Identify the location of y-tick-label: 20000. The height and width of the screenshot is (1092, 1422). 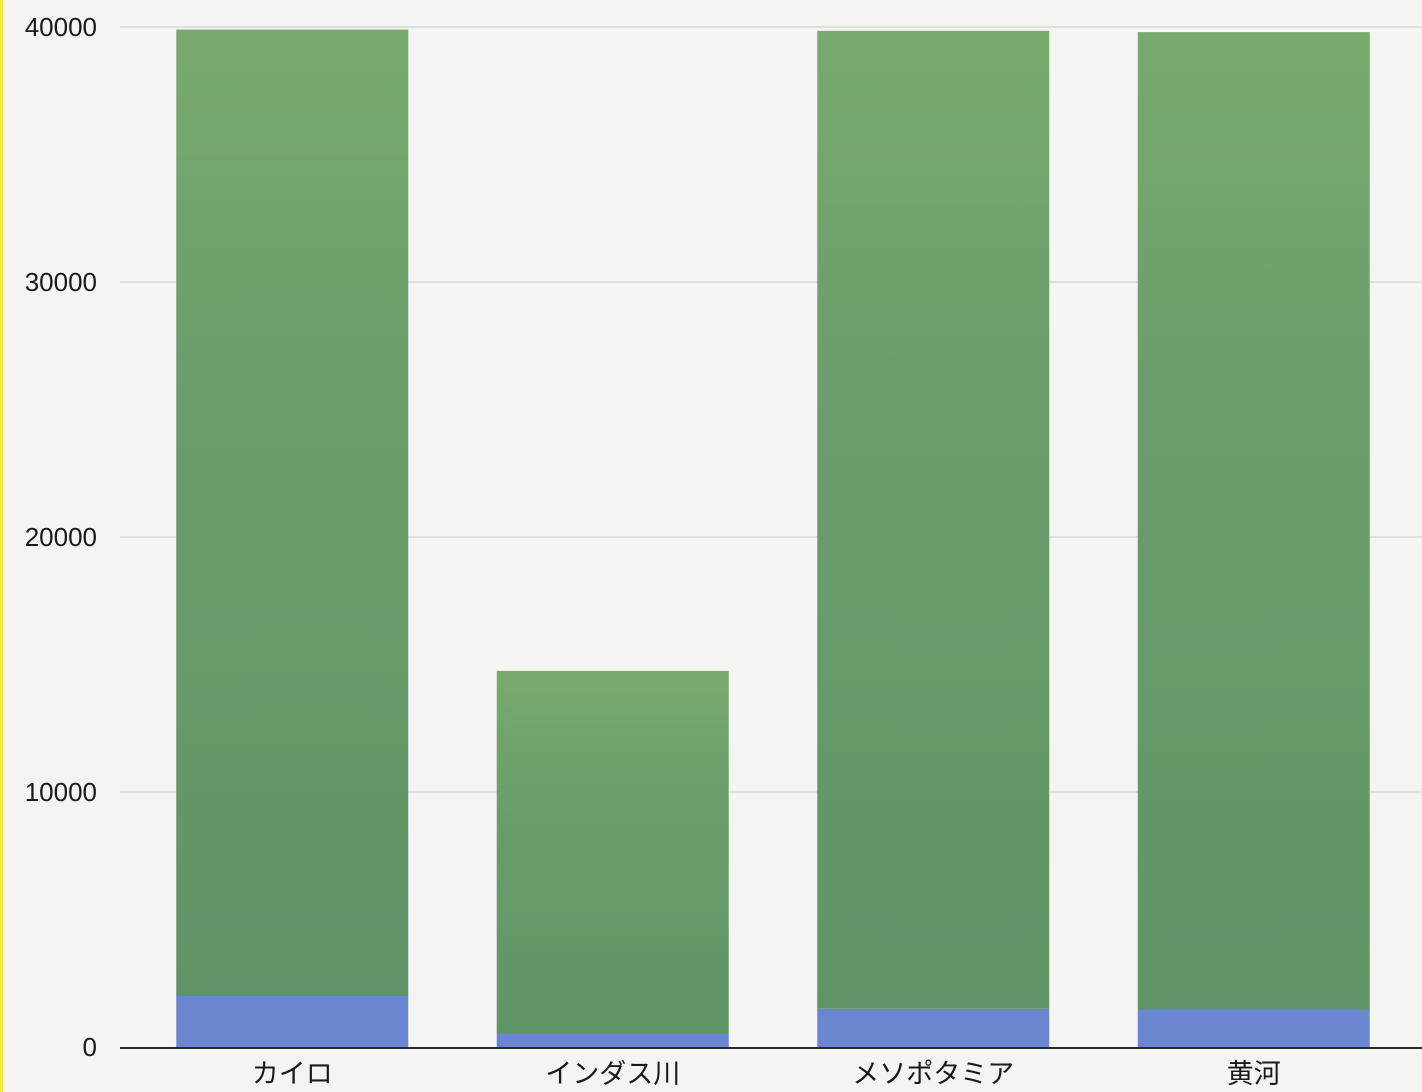
(61, 537).